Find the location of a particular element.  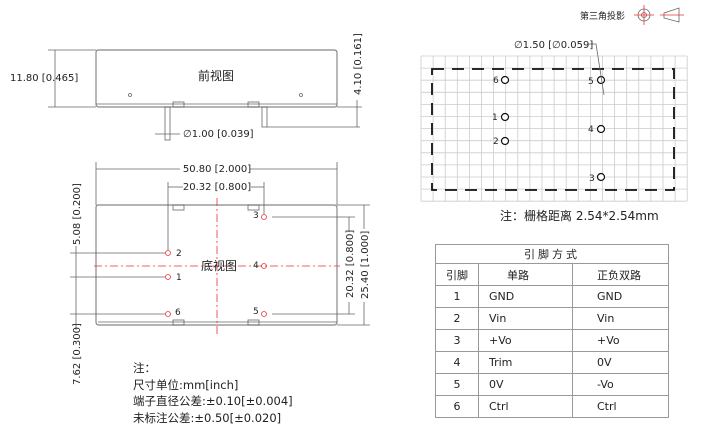

edge-dim: 7.62 [0.300] is located at coordinates (77, 354).